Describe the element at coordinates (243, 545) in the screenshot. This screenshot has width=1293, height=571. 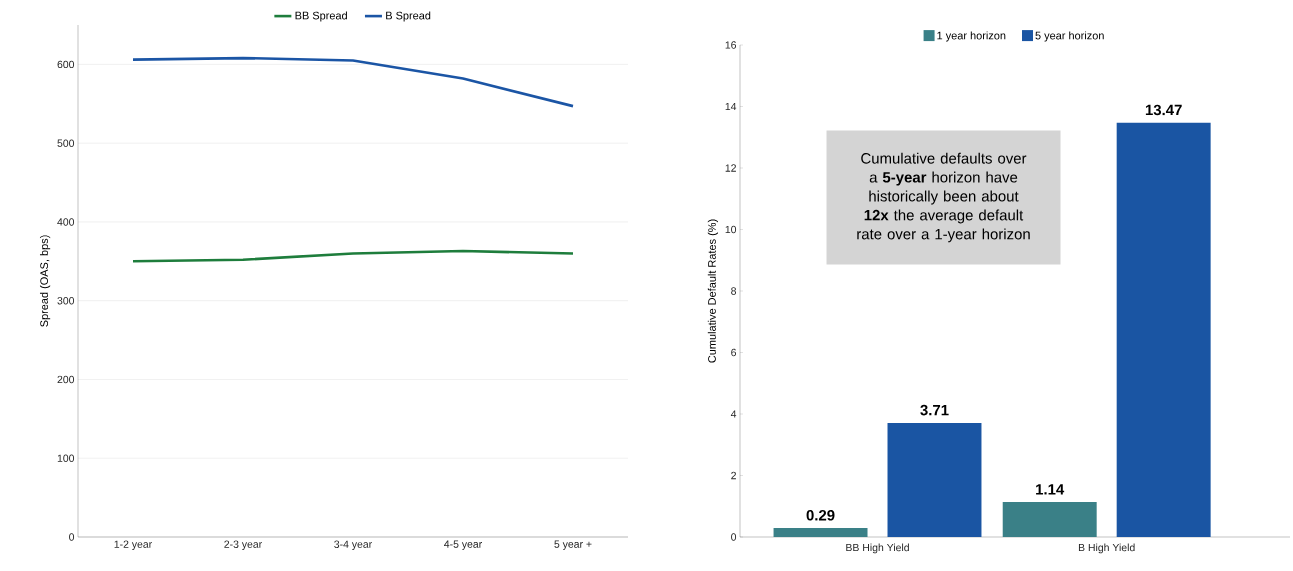
I see `x-tick-label: 2-3 year` at that location.